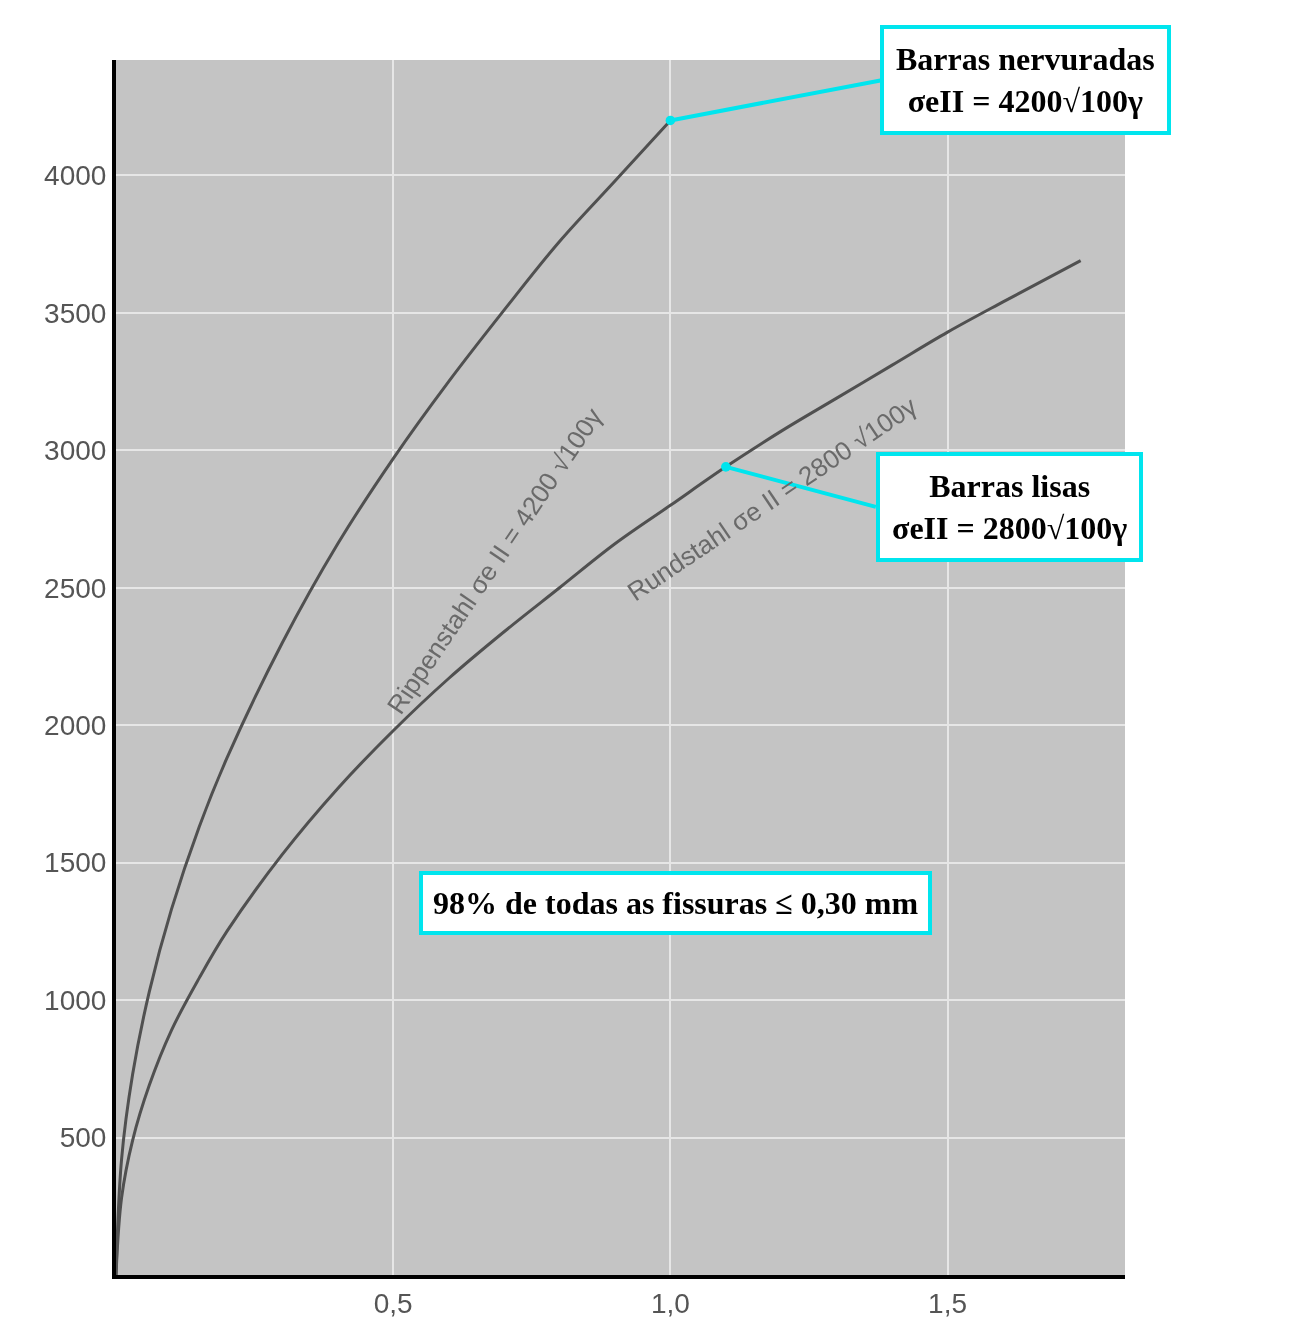  I want to click on y-tick-label: 500, so click(83, 1138).